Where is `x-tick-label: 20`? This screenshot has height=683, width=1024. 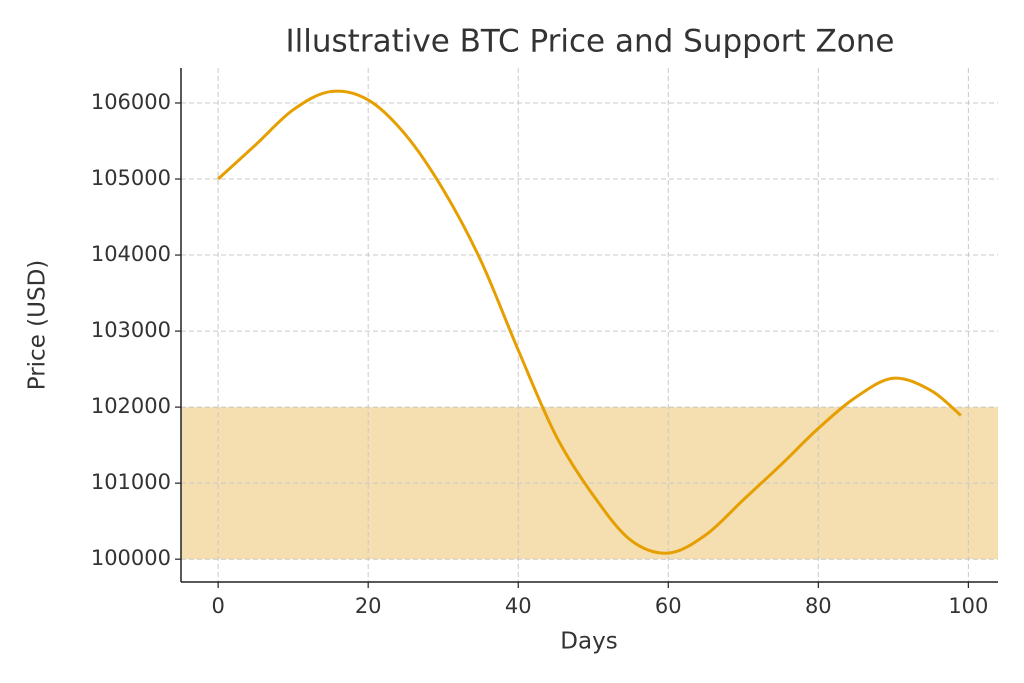
x-tick-label: 20 is located at coordinates (368, 606).